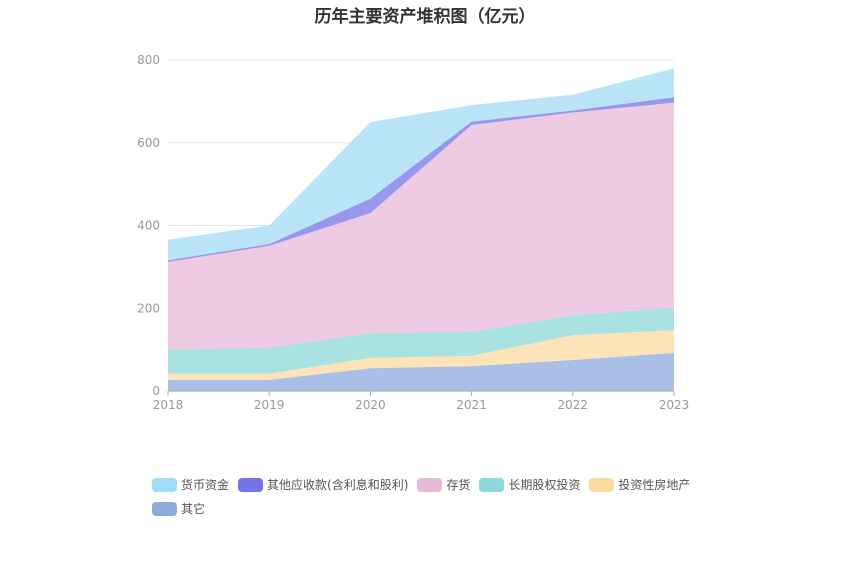 The image size is (850, 574). What do you see at coordinates (168, 405) in the screenshot?
I see `x-tick-label: 2018` at bounding box center [168, 405].